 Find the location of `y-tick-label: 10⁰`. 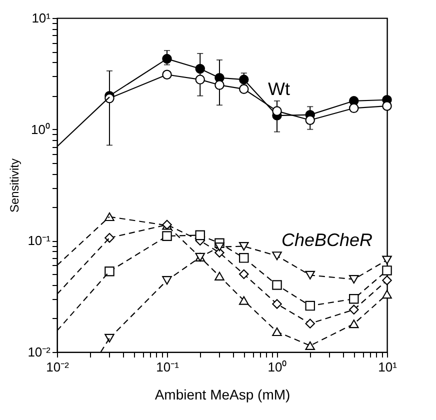

y-tick-label: 10⁰ is located at coordinates (40, 129).